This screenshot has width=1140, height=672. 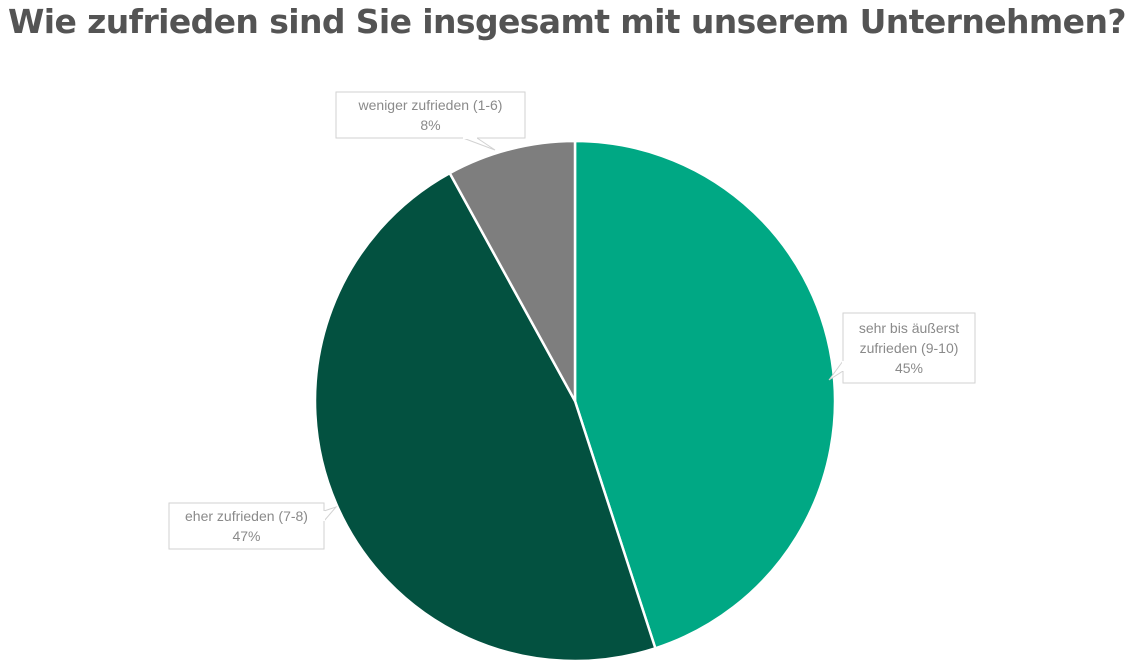 I want to click on callout-weniger-zufrieden: weniger zufrieden (1-6) 8%, so click(x=430, y=121).